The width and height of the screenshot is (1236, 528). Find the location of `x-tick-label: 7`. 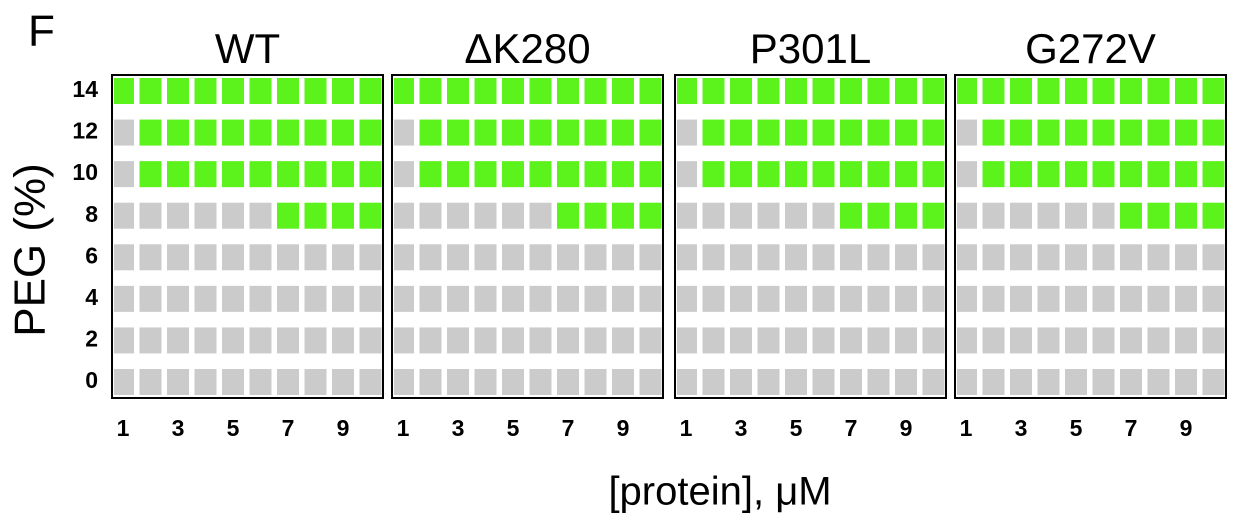

x-tick-label: 7 is located at coordinates (568, 428).